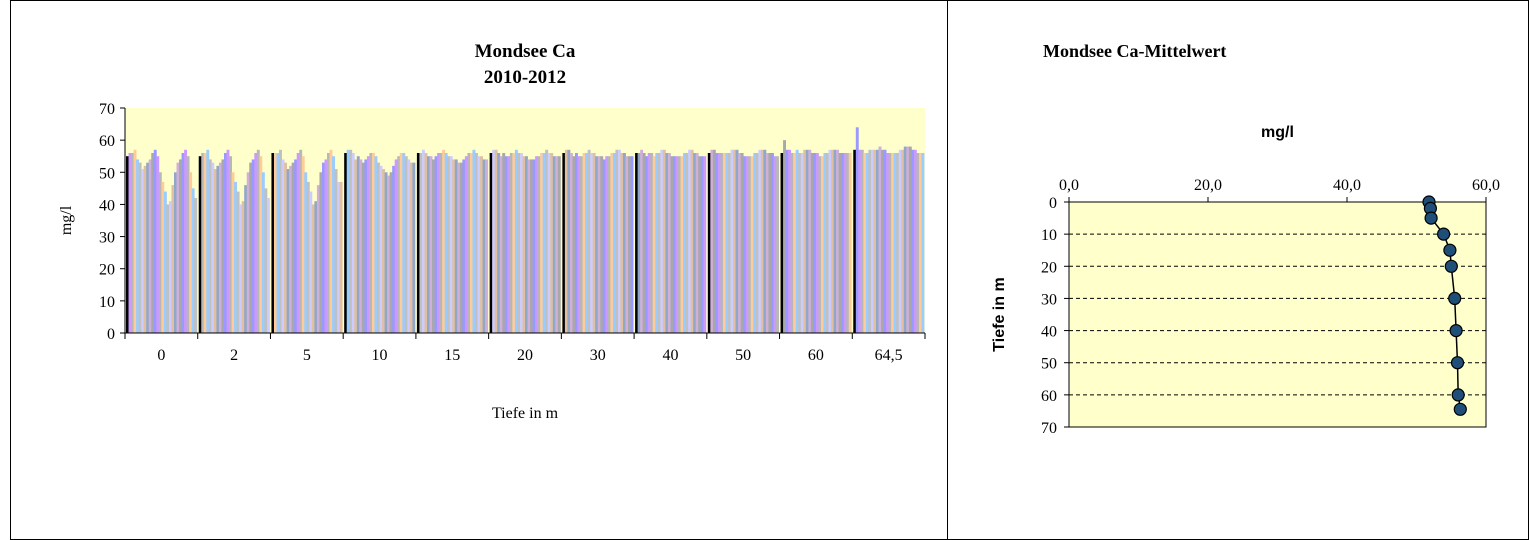  I want to click on y-tick-label: 0, so click(111, 334).